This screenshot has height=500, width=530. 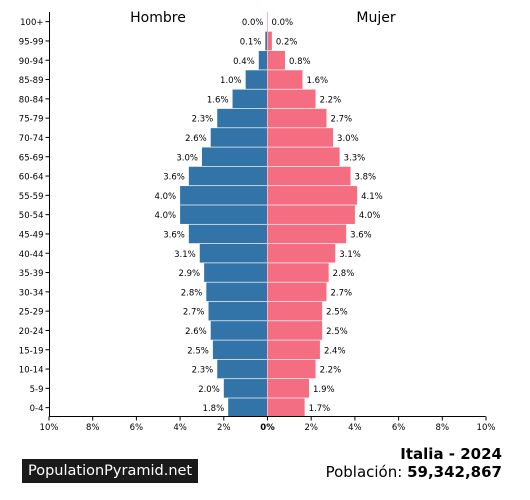 I want to click on ylabel-10-14: 10-14, so click(x=31, y=371).